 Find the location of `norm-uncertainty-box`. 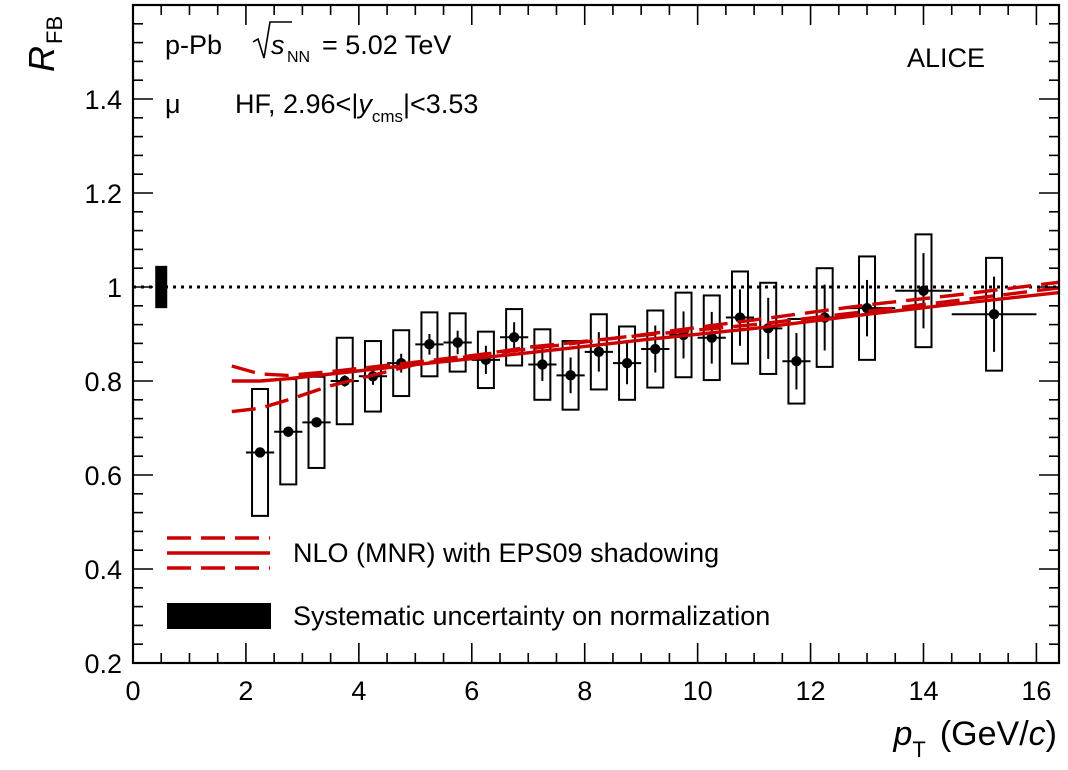

norm-uncertainty-box is located at coordinates (161, 287).